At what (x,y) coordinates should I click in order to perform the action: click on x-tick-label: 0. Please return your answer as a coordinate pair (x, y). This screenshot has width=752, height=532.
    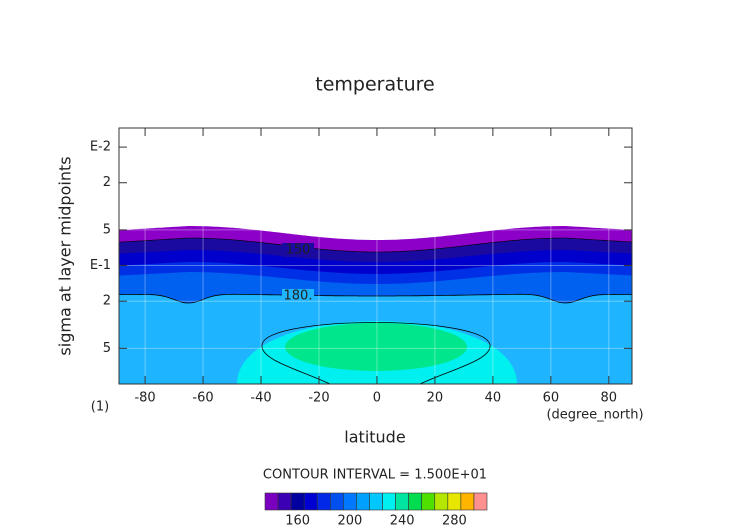
    Looking at the image, I should click on (377, 398).